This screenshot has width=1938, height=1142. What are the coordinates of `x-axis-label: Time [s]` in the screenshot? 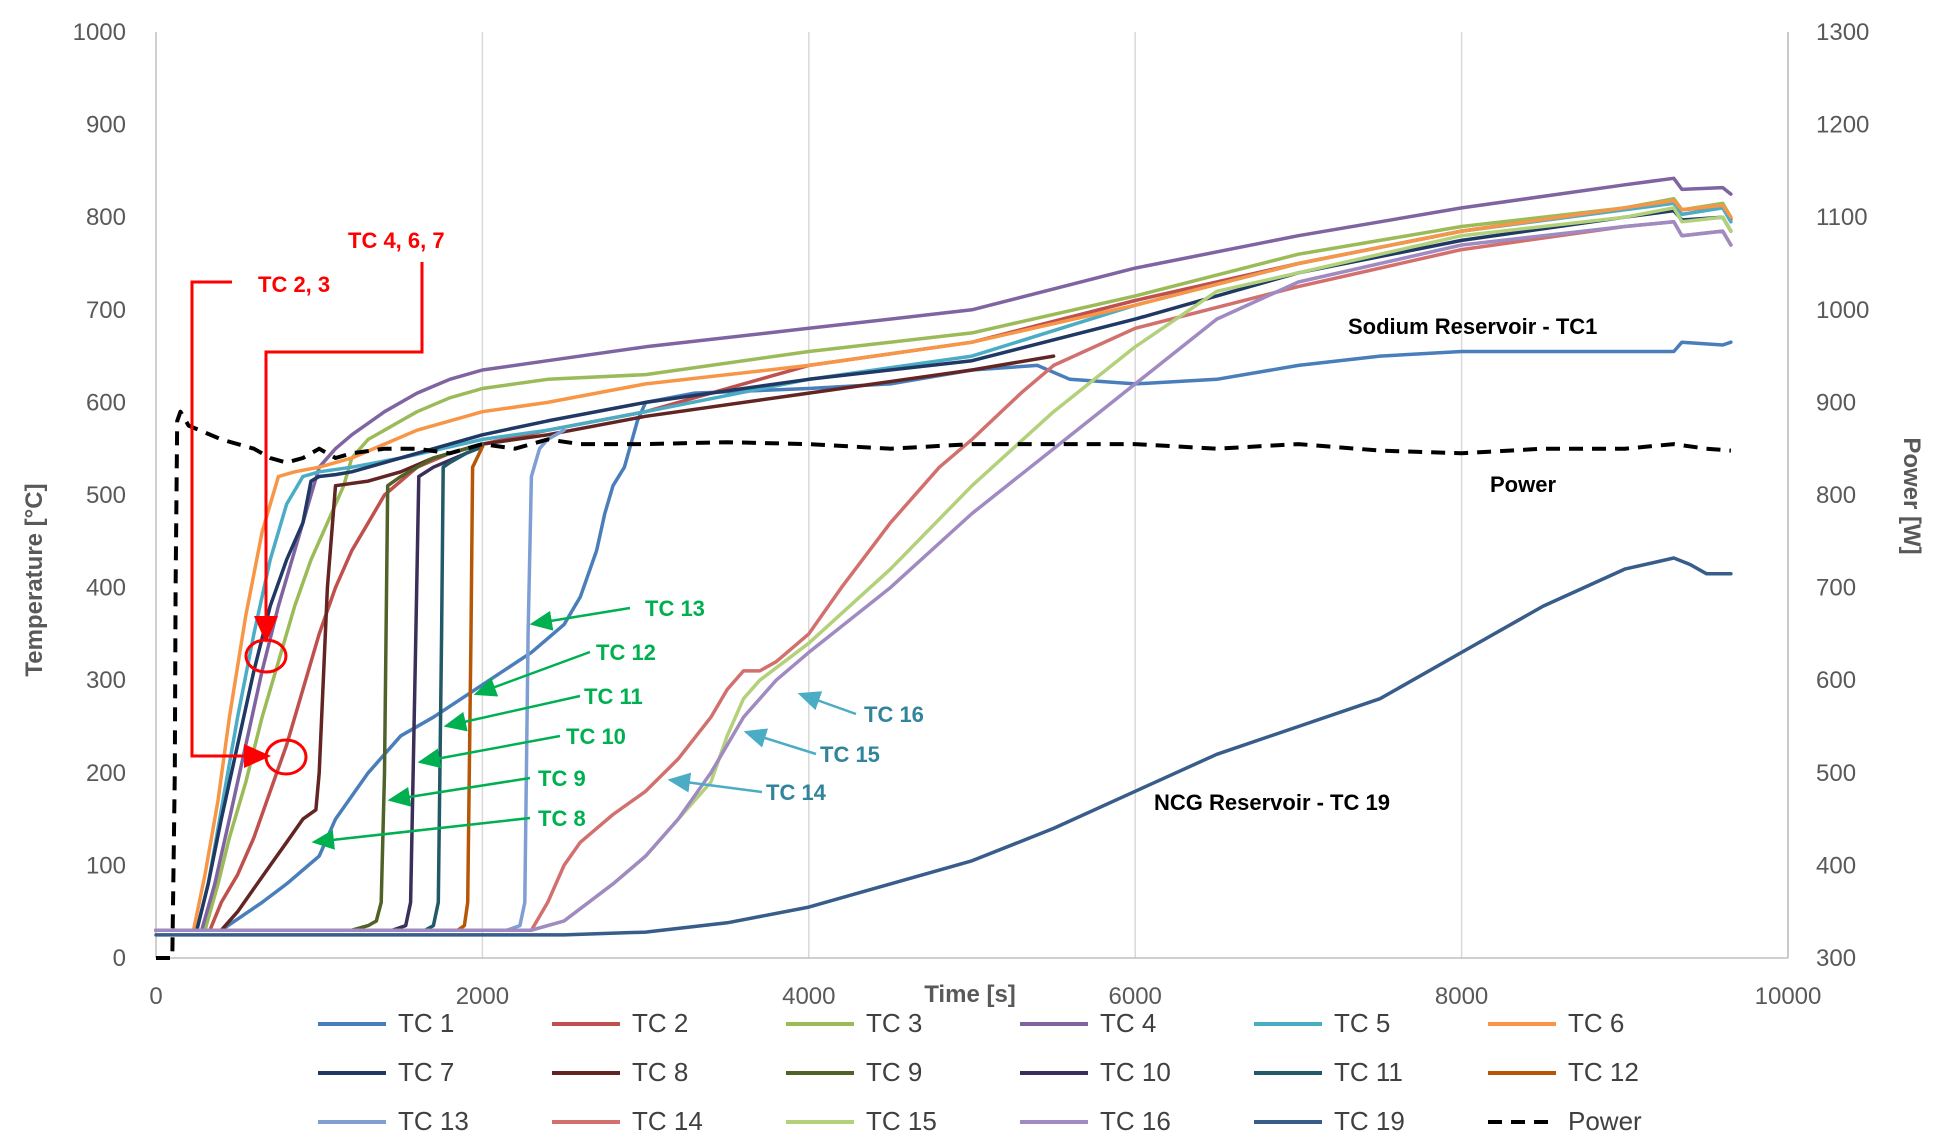 It's located at (970, 994).